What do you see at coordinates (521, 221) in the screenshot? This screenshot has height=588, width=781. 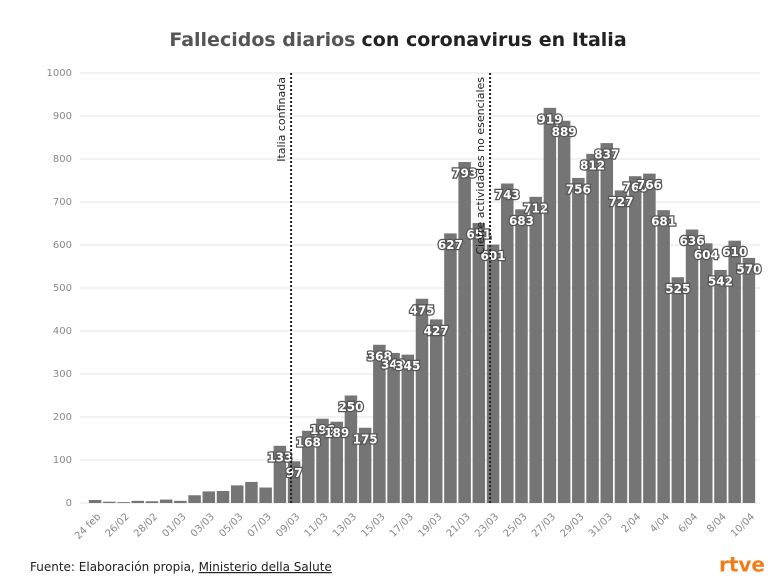 I see `value-label: 683` at bounding box center [521, 221].